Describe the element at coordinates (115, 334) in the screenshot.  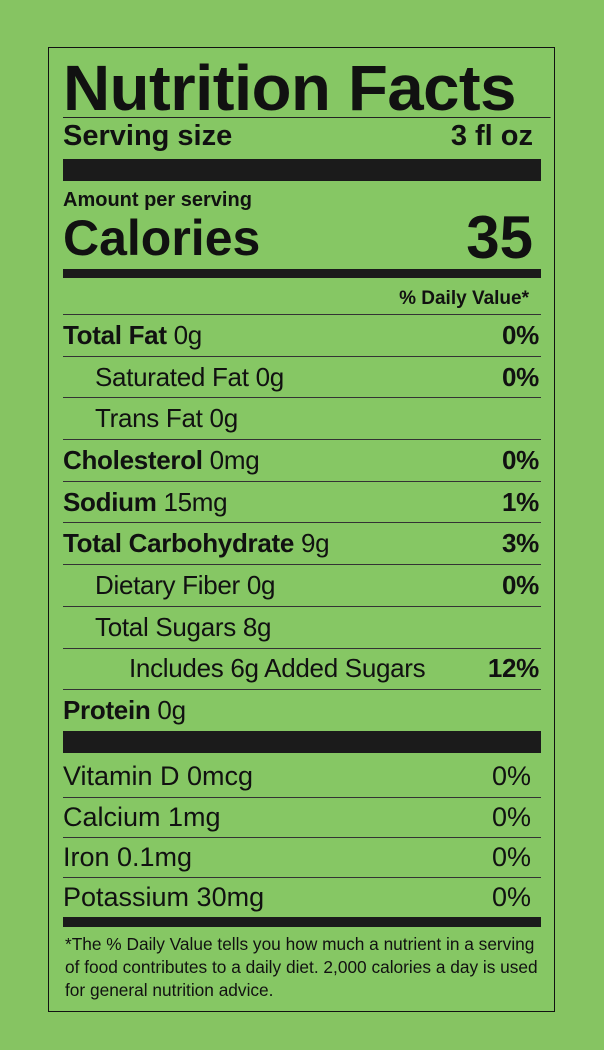
I see `nutrient-name: Total Fat` at that location.